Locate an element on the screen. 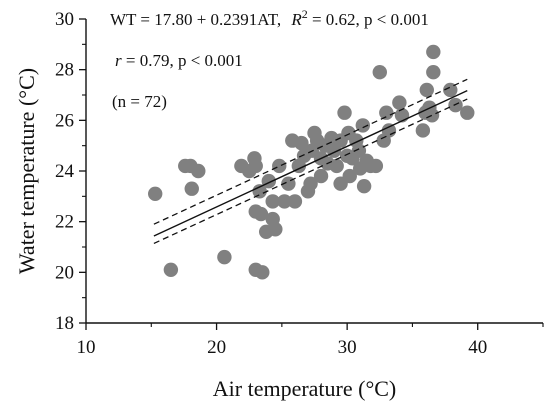  x-tick-label: 30 is located at coordinates (347, 347).